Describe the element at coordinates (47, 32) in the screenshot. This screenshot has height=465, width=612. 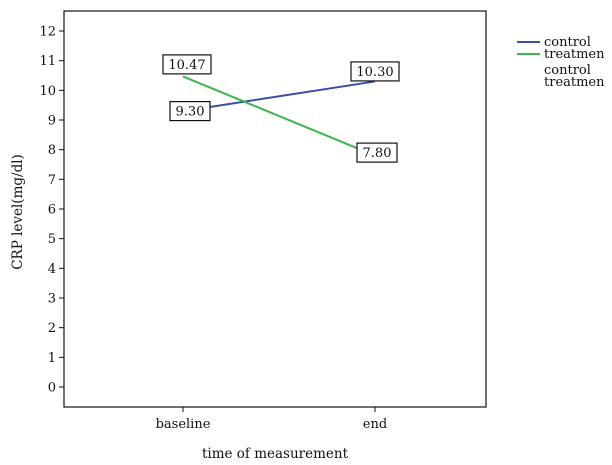
I see `y-tick-label: 12` at that location.